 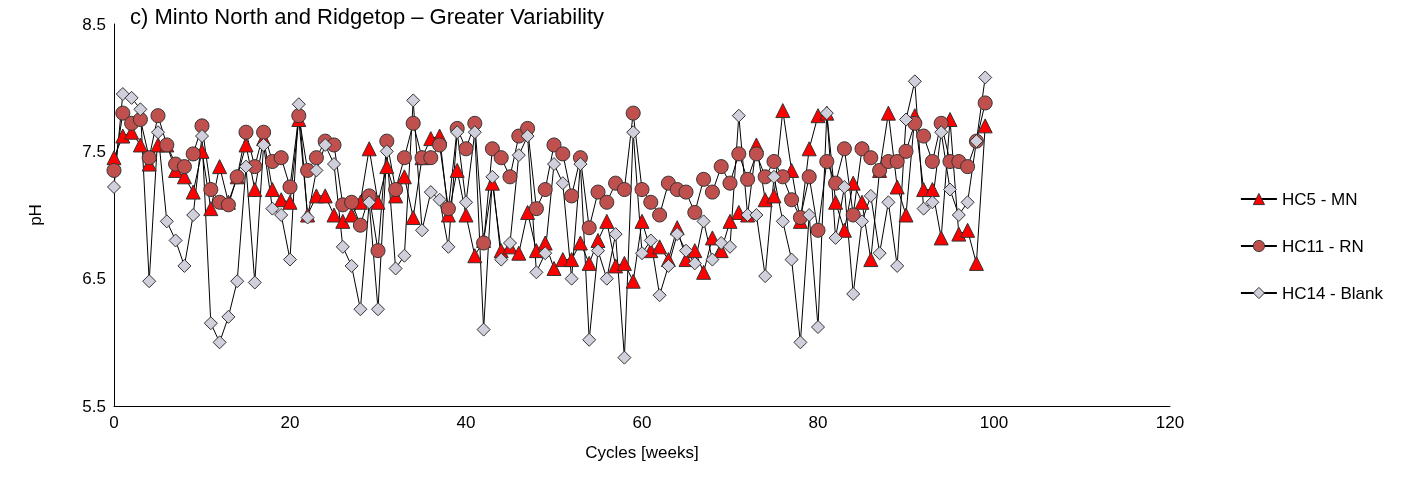 I want to click on x-tick-label: 120, so click(x=1170, y=422).